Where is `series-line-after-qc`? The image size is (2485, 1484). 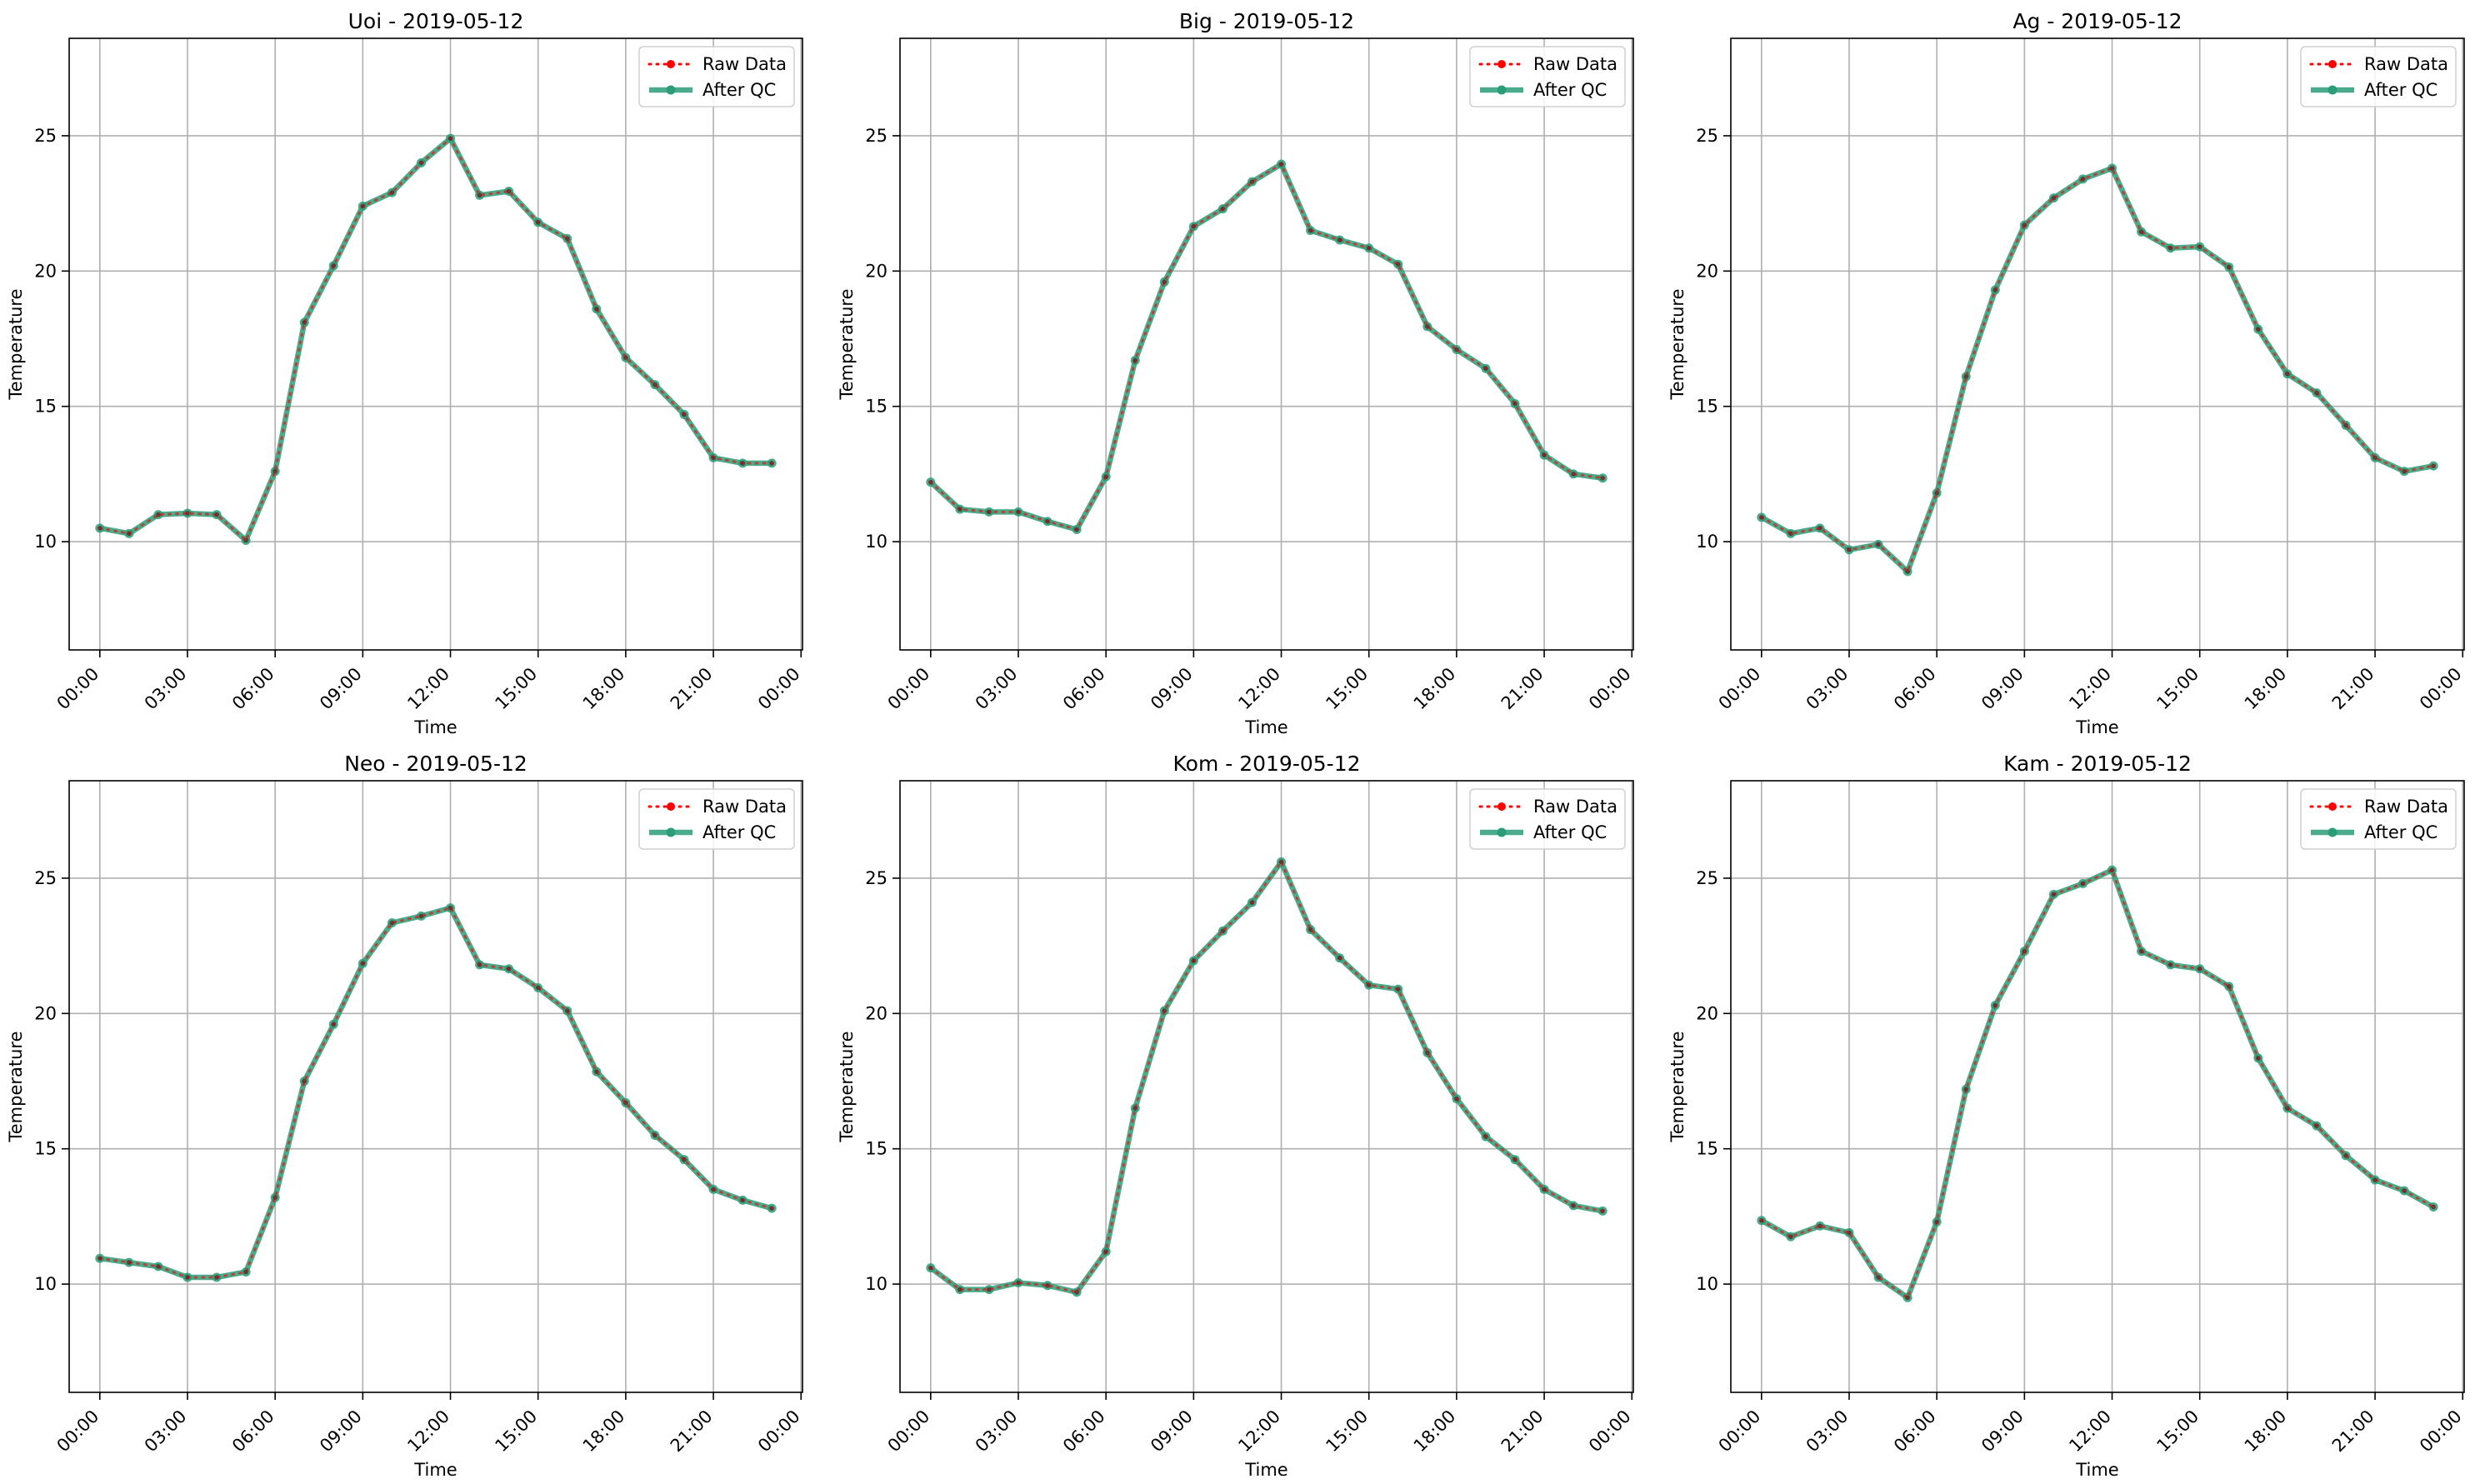 series-line-after-qc is located at coordinates (436, 339).